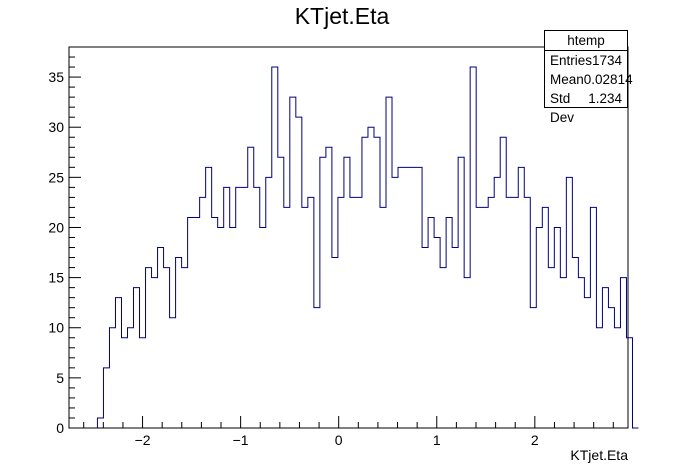  What do you see at coordinates (586, 107) in the screenshot?
I see `stats-row-stddev: Std Dev 1.234` at bounding box center [586, 107].